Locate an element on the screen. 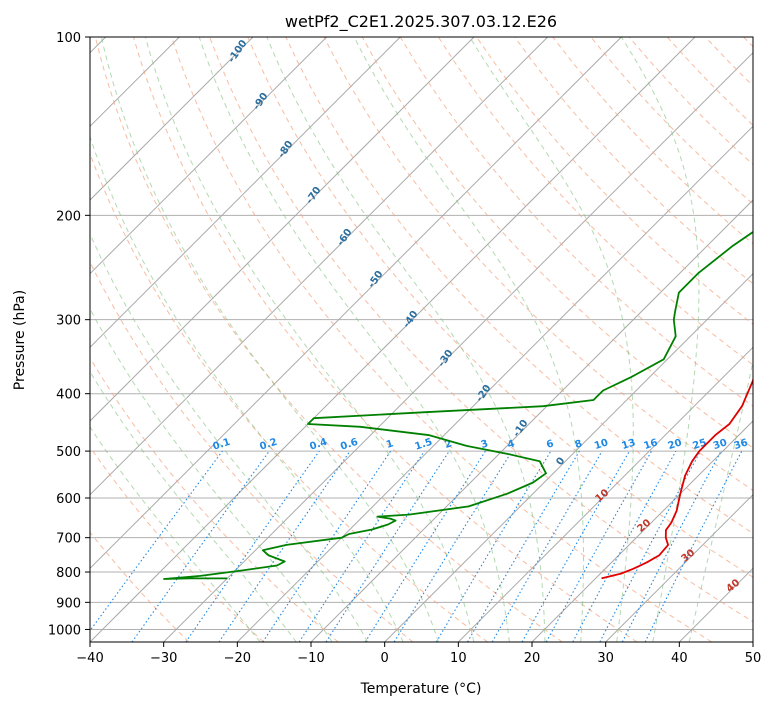  x-tick-label: −30 is located at coordinates (163, 658).